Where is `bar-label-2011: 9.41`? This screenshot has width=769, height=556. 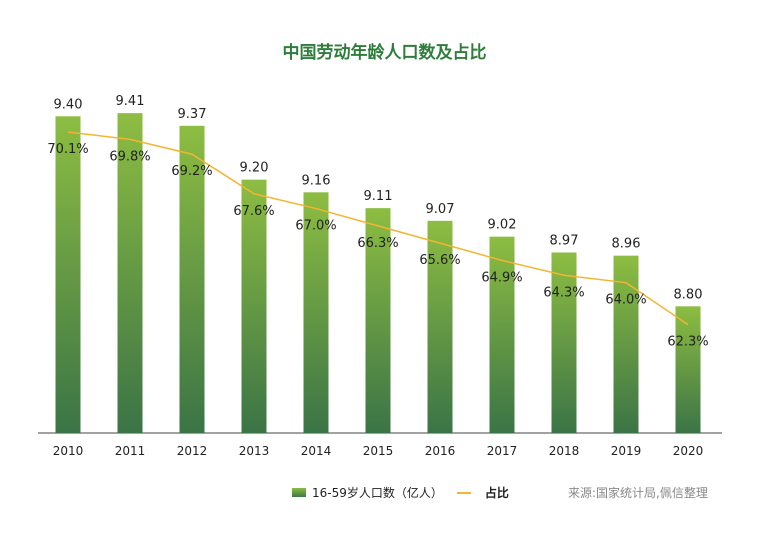
bar-label-2011: 9.41 is located at coordinates (130, 101).